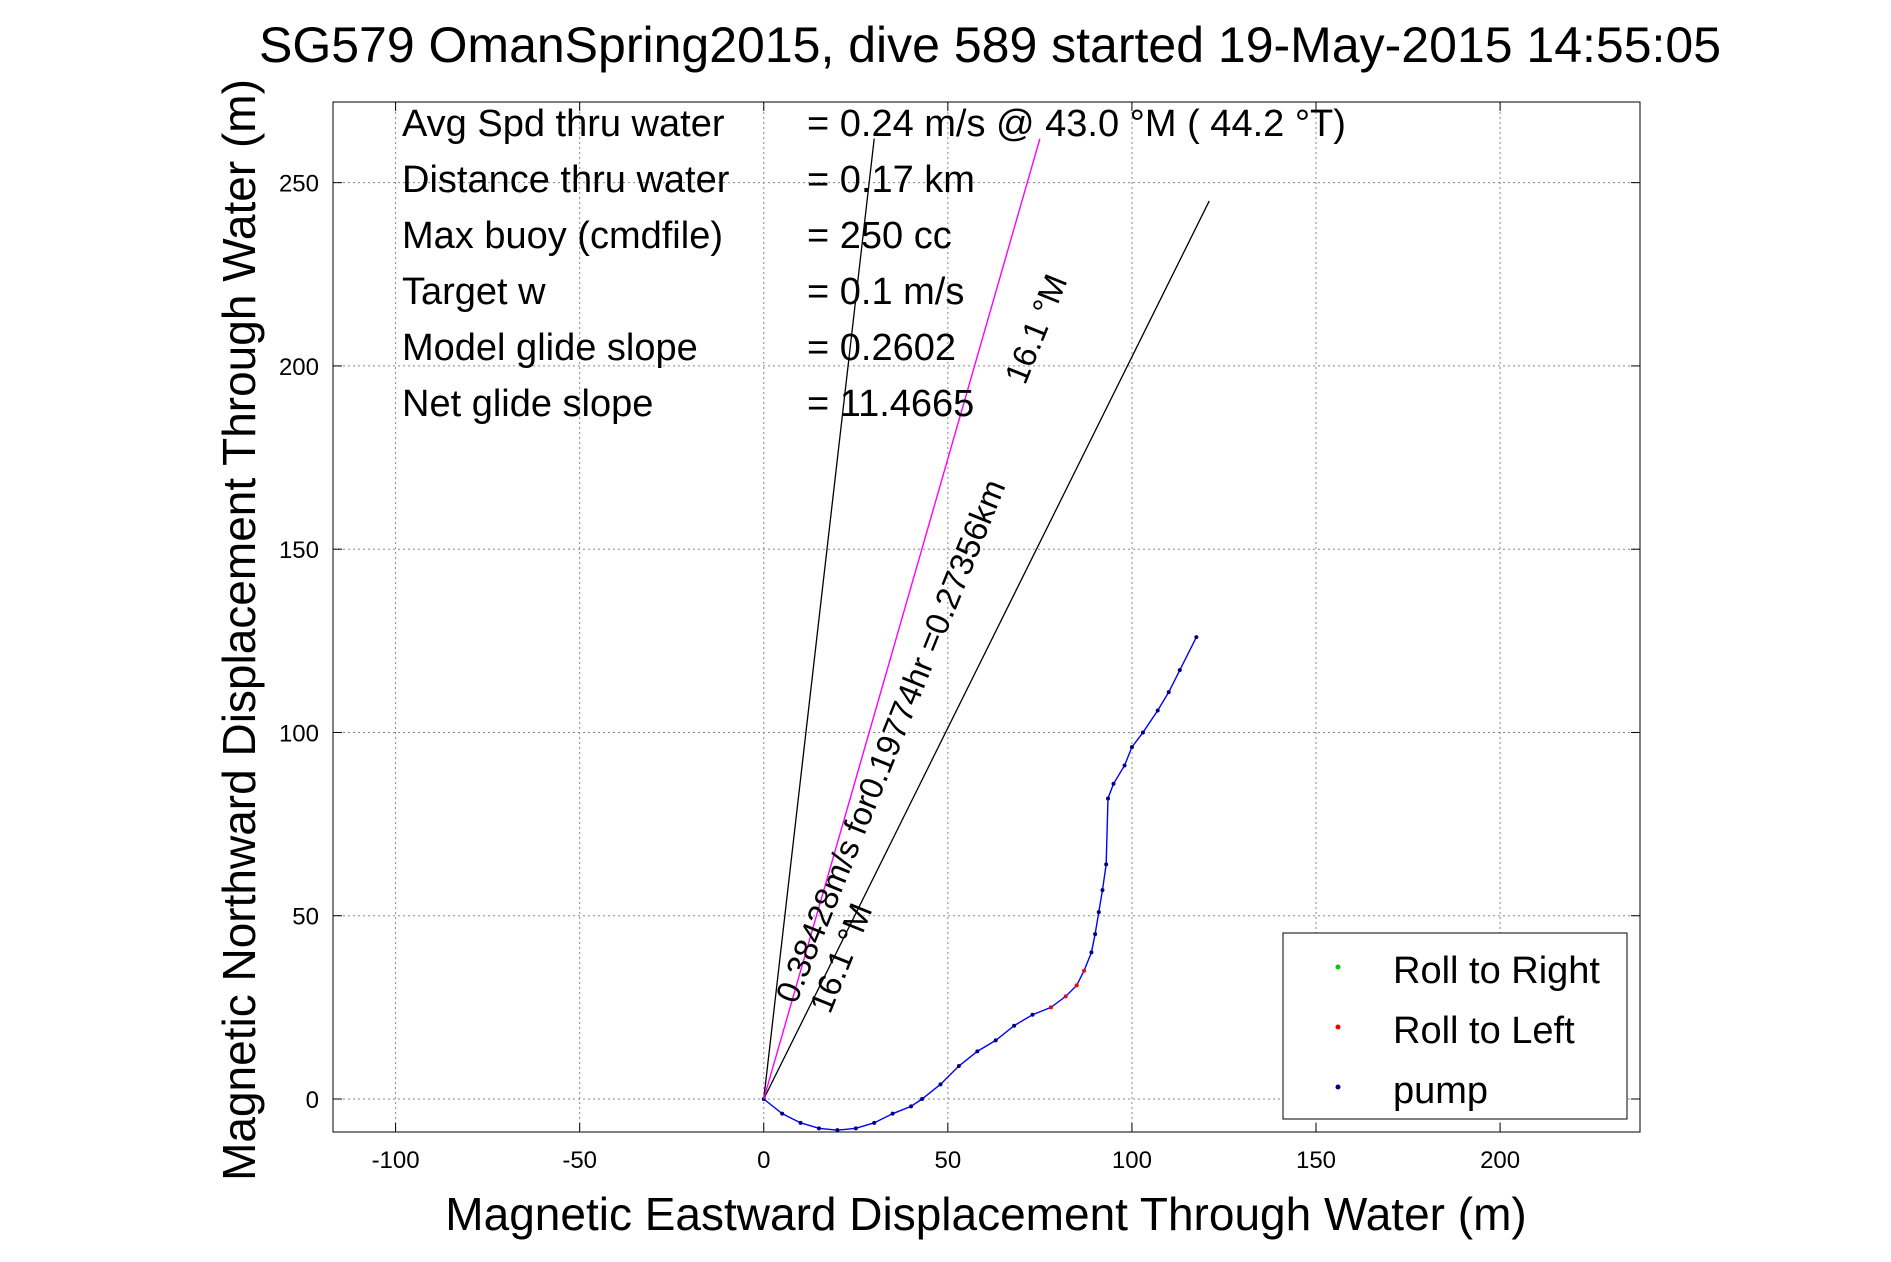  What do you see at coordinates (881, 348) in the screenshot?
I see `info-value: = 0.2602` at bounding box center [881, 348].